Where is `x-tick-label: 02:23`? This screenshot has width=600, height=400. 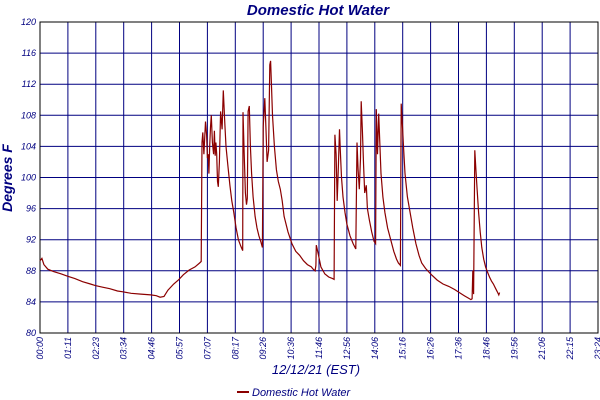
x-tick-label: 02:23 is located at coordinates (96, 348).